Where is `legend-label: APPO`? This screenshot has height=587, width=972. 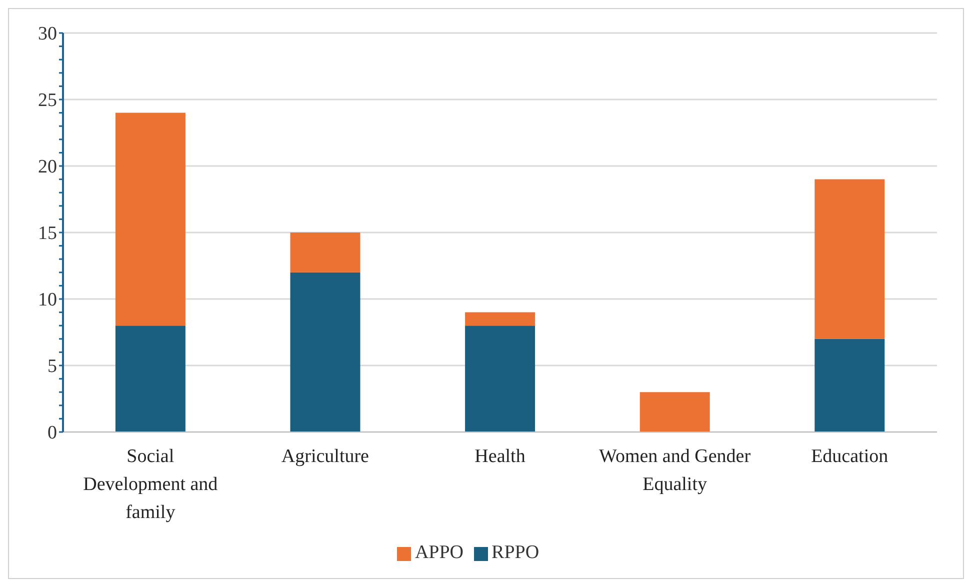
legend-label: APPO is located at coordinates (439, 552).